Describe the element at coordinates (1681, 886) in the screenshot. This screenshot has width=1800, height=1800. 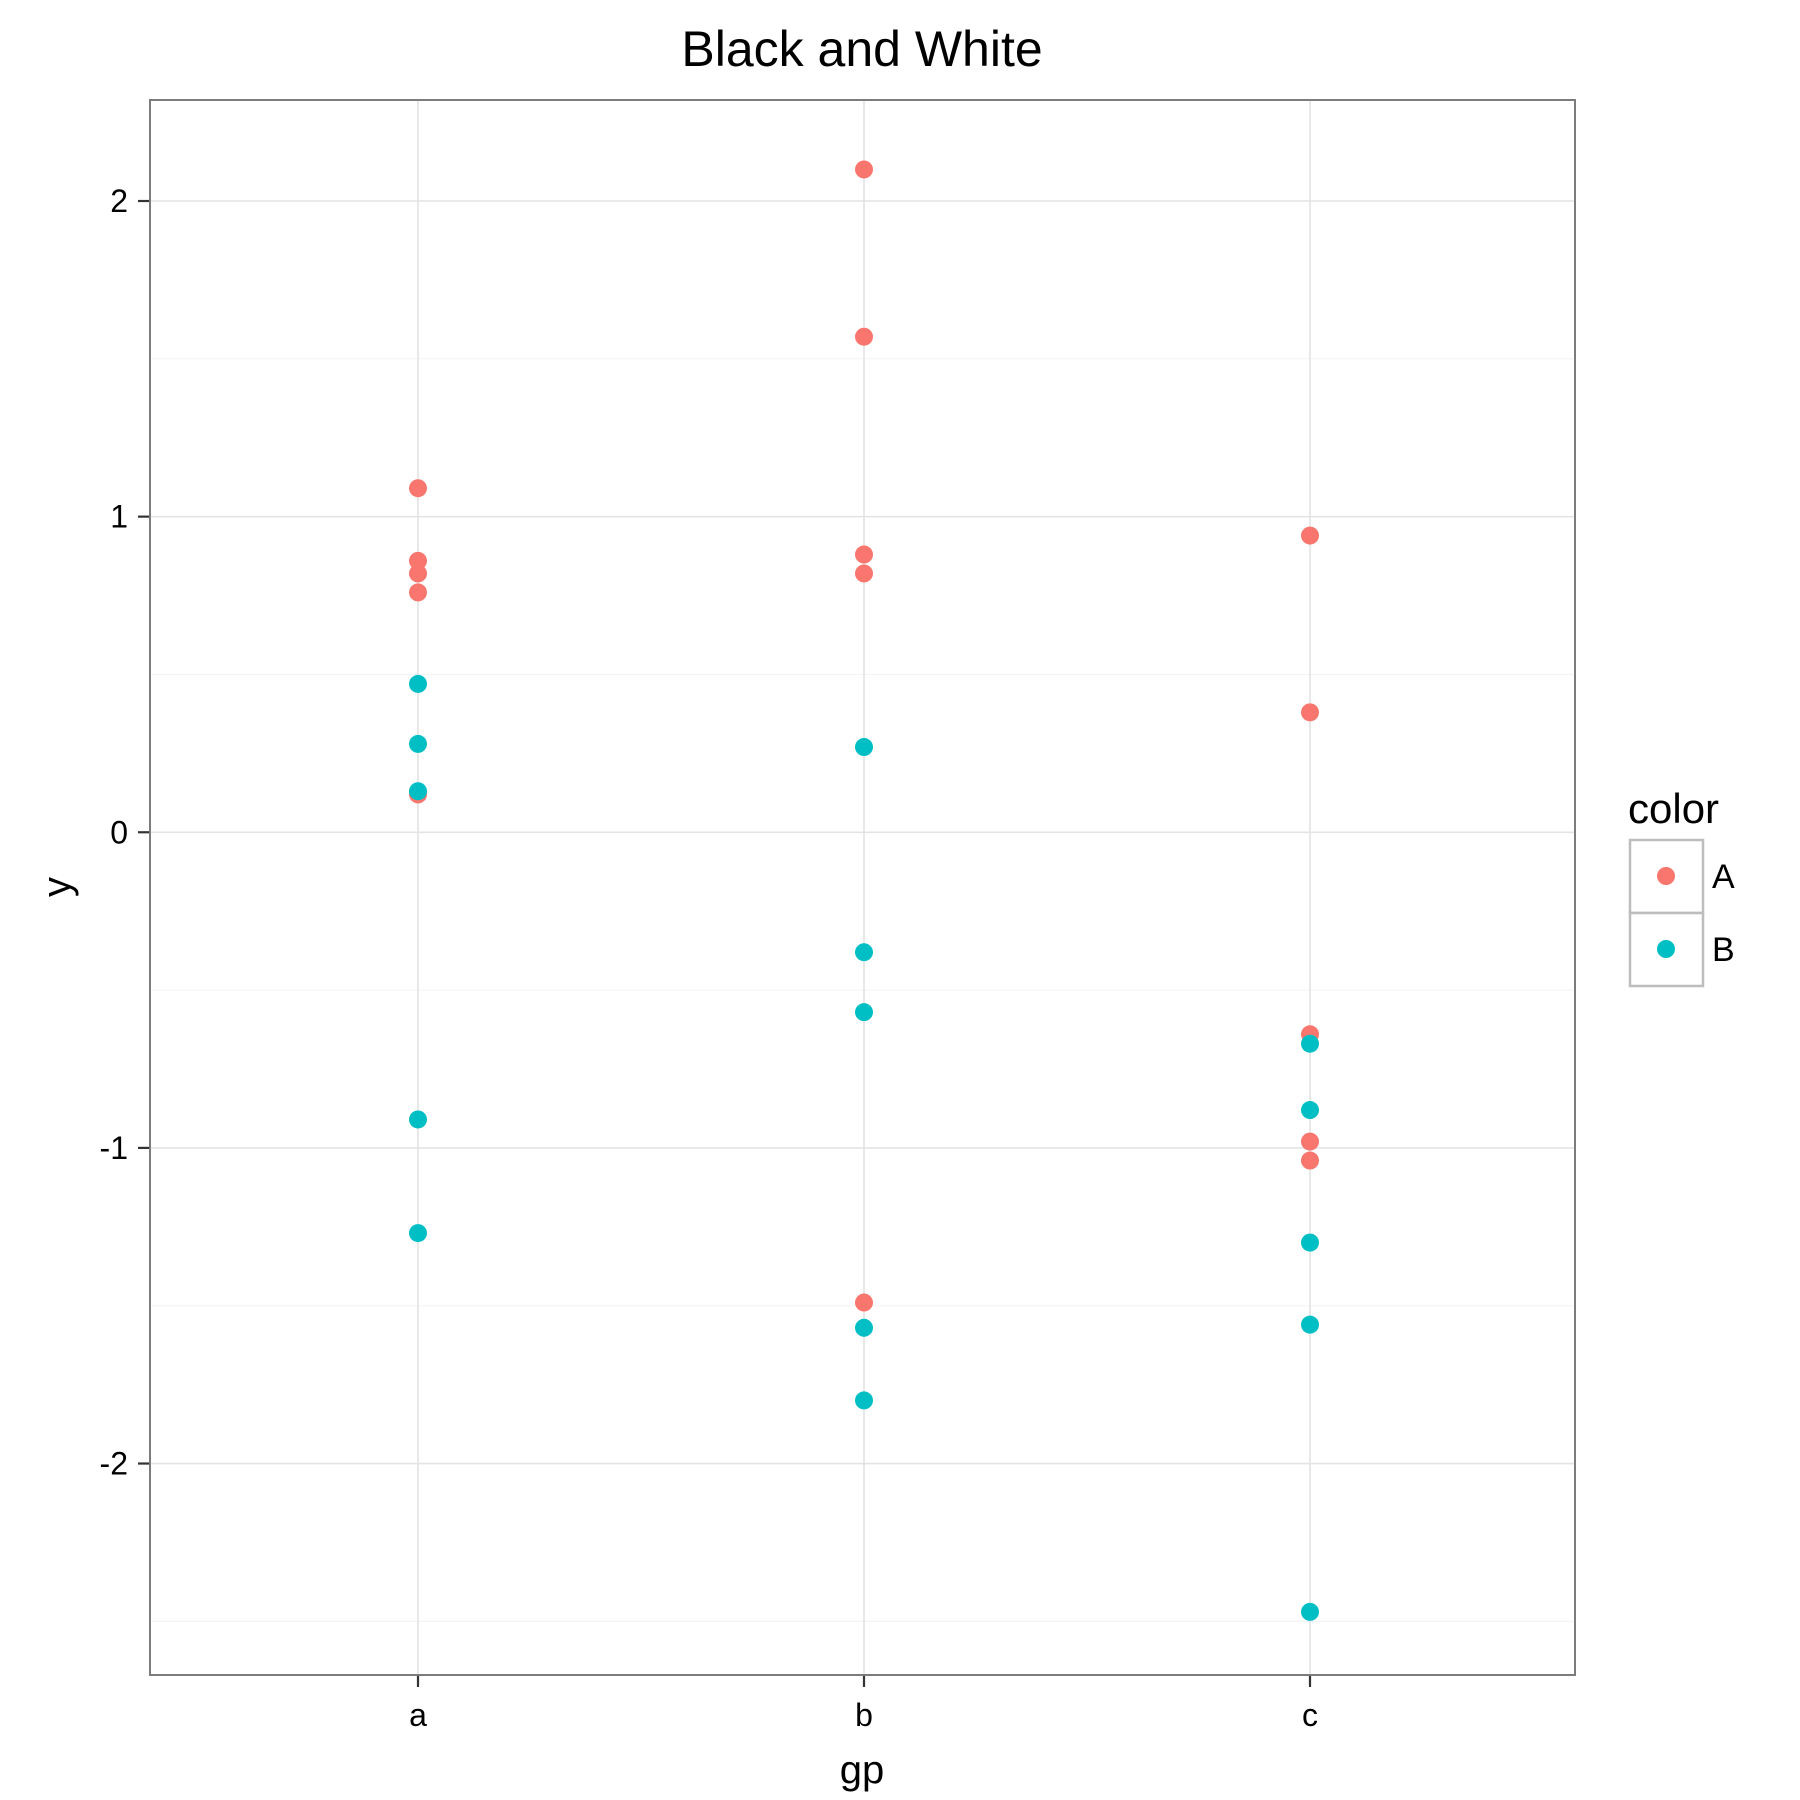
I see `legend: color AB` at that location.